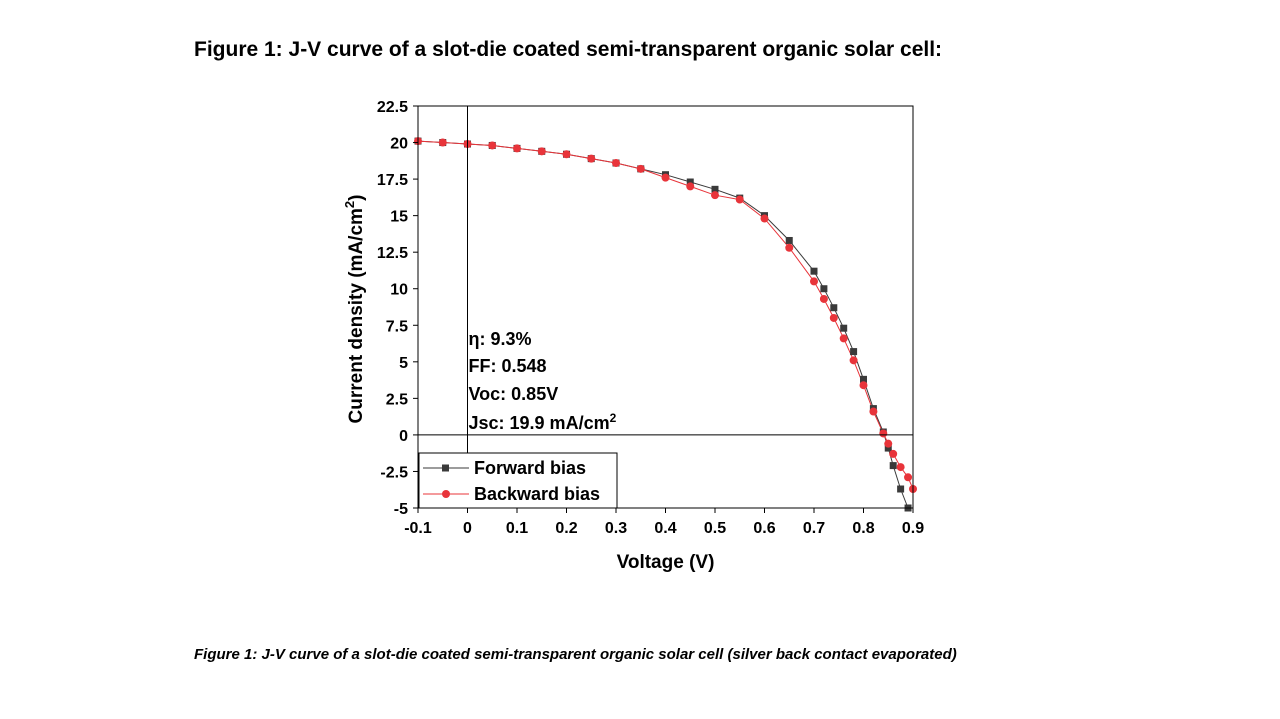 The width and height of the screenshot is (1280, 719). Describe the element at coordinates (397, 399) in the screenshot. I see `y-tick-label: 2.5` at that location.